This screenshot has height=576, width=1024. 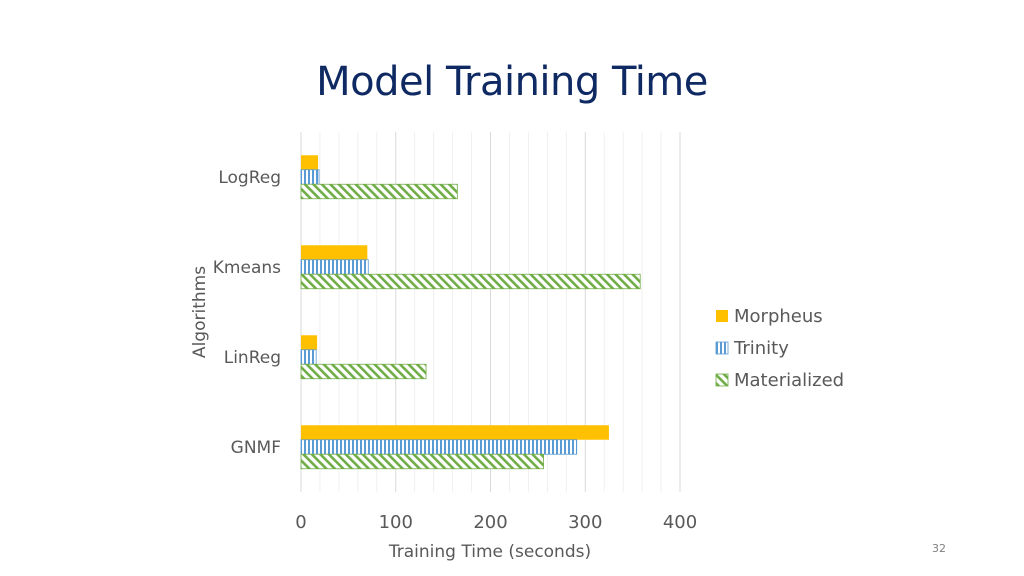 What do you see at coordinates (310, 177) in the screenshot?
I see `bar-trinity-logreg` at bounding box center [310, 177].